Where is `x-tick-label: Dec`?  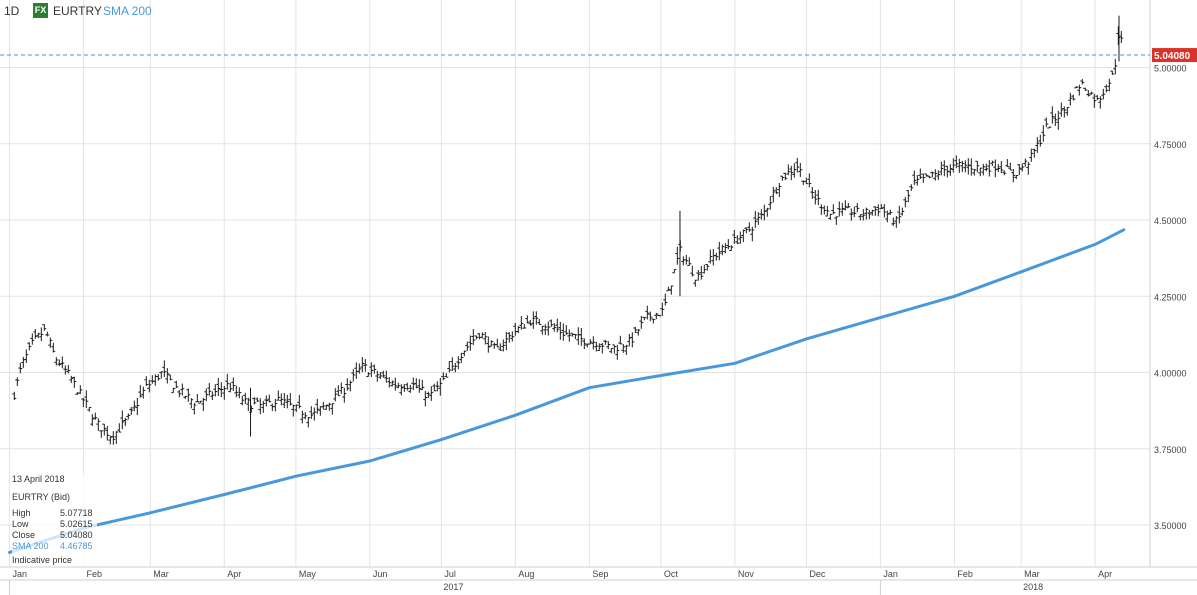
x-tick-label: Dec is located at coordinates (817, 574).